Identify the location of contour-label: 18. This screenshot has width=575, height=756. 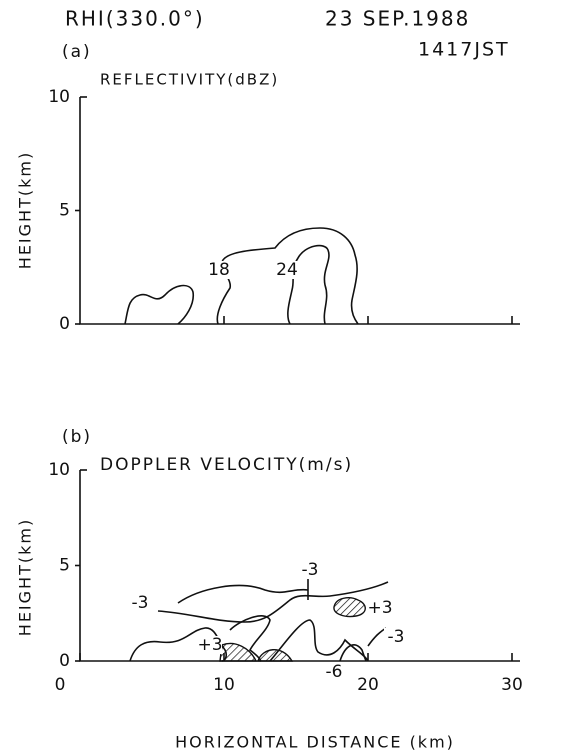
(219, 270).